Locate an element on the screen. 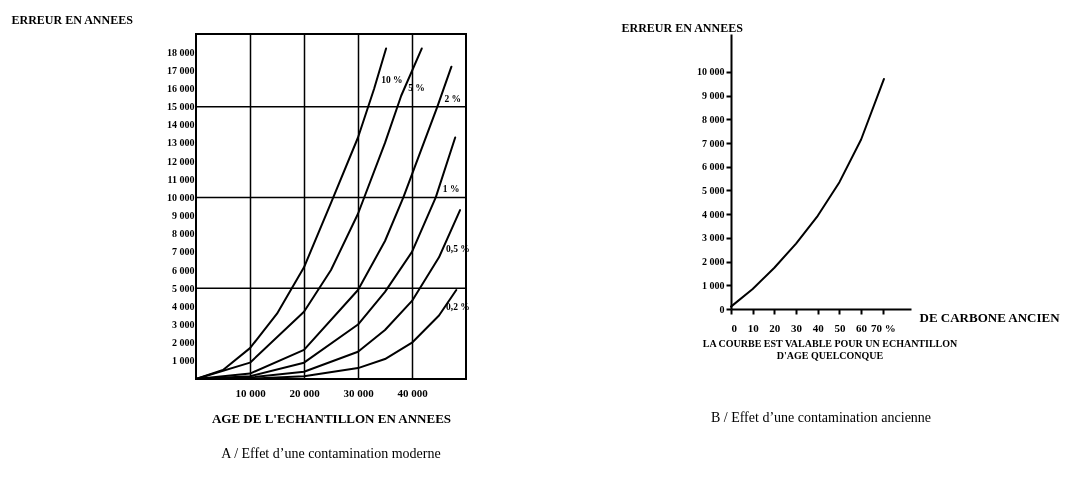 The height and width of the screenshot is (497, 1083). x-tick-label: 0 is located at coordinates (734, 327).